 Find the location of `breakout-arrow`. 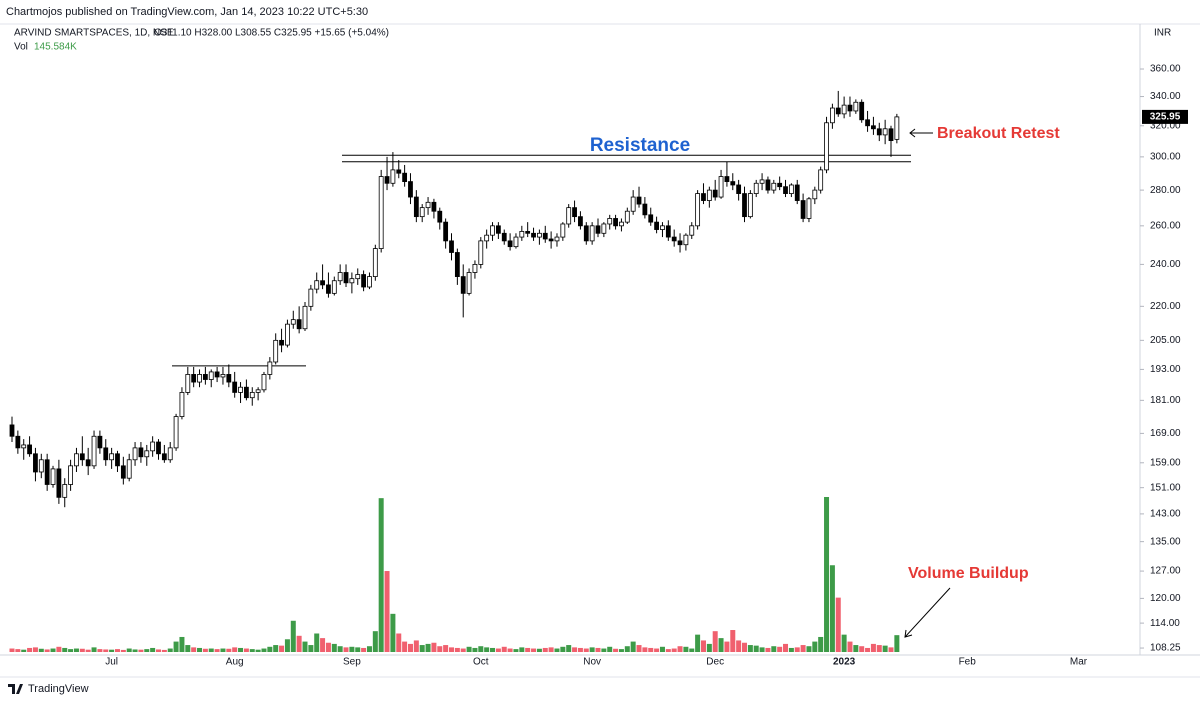

breakout-arrow is located at coordinates (921, 133).